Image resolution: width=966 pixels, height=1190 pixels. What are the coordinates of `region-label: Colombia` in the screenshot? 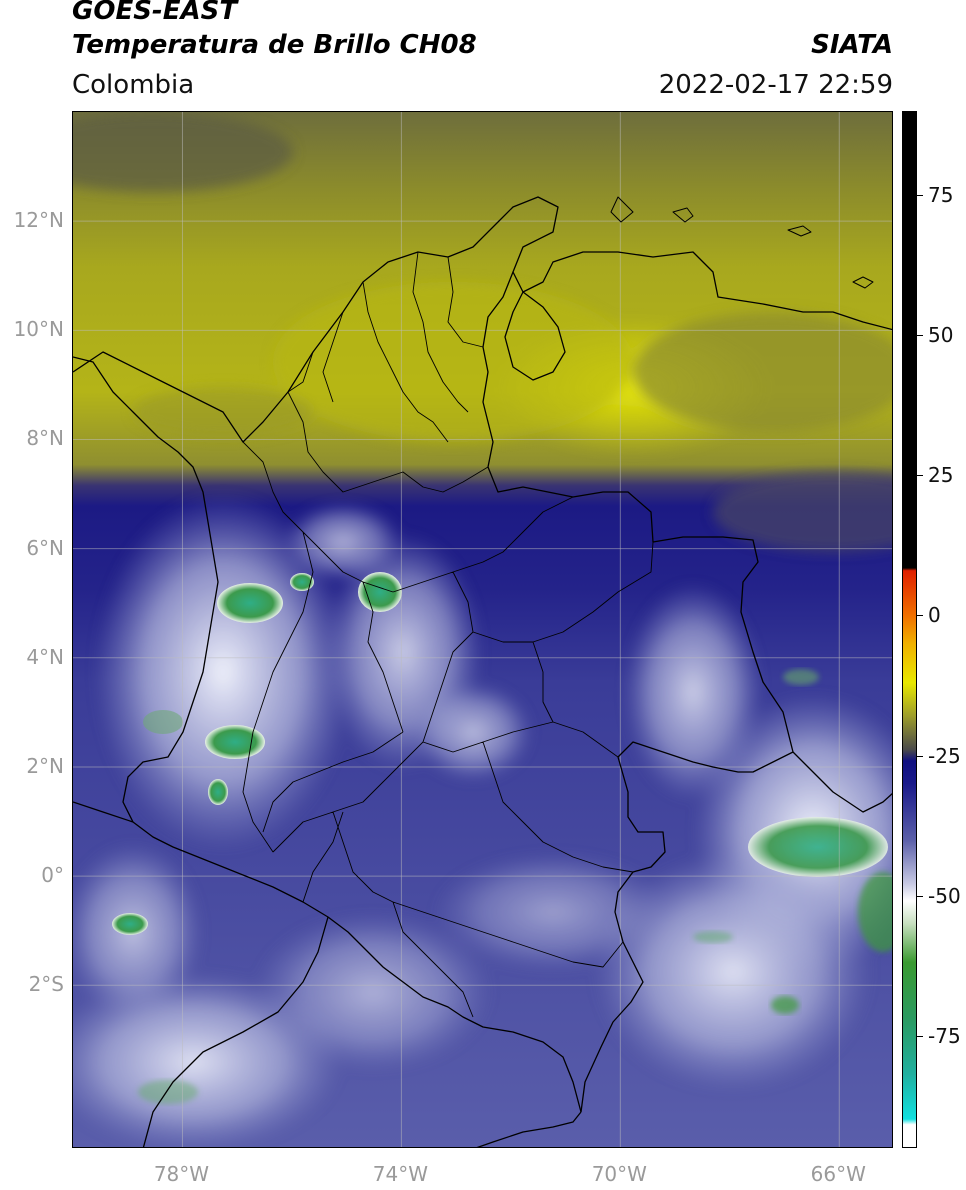 It's located at (133, 85).